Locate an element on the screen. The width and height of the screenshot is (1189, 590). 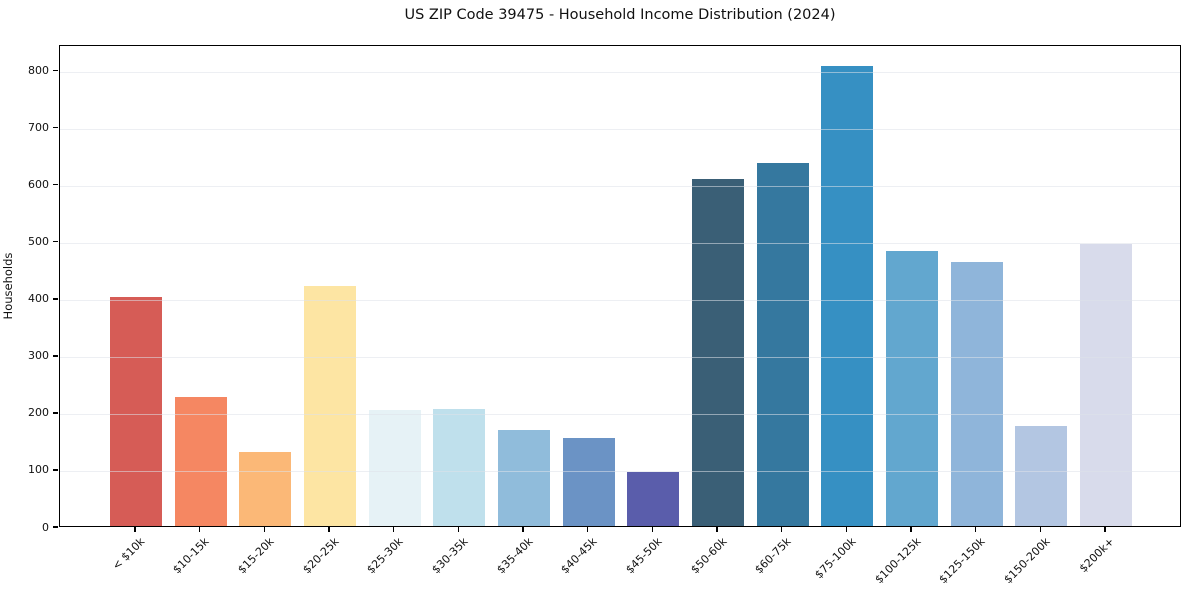
gridline-y300 is located at coordinates (620, 357).